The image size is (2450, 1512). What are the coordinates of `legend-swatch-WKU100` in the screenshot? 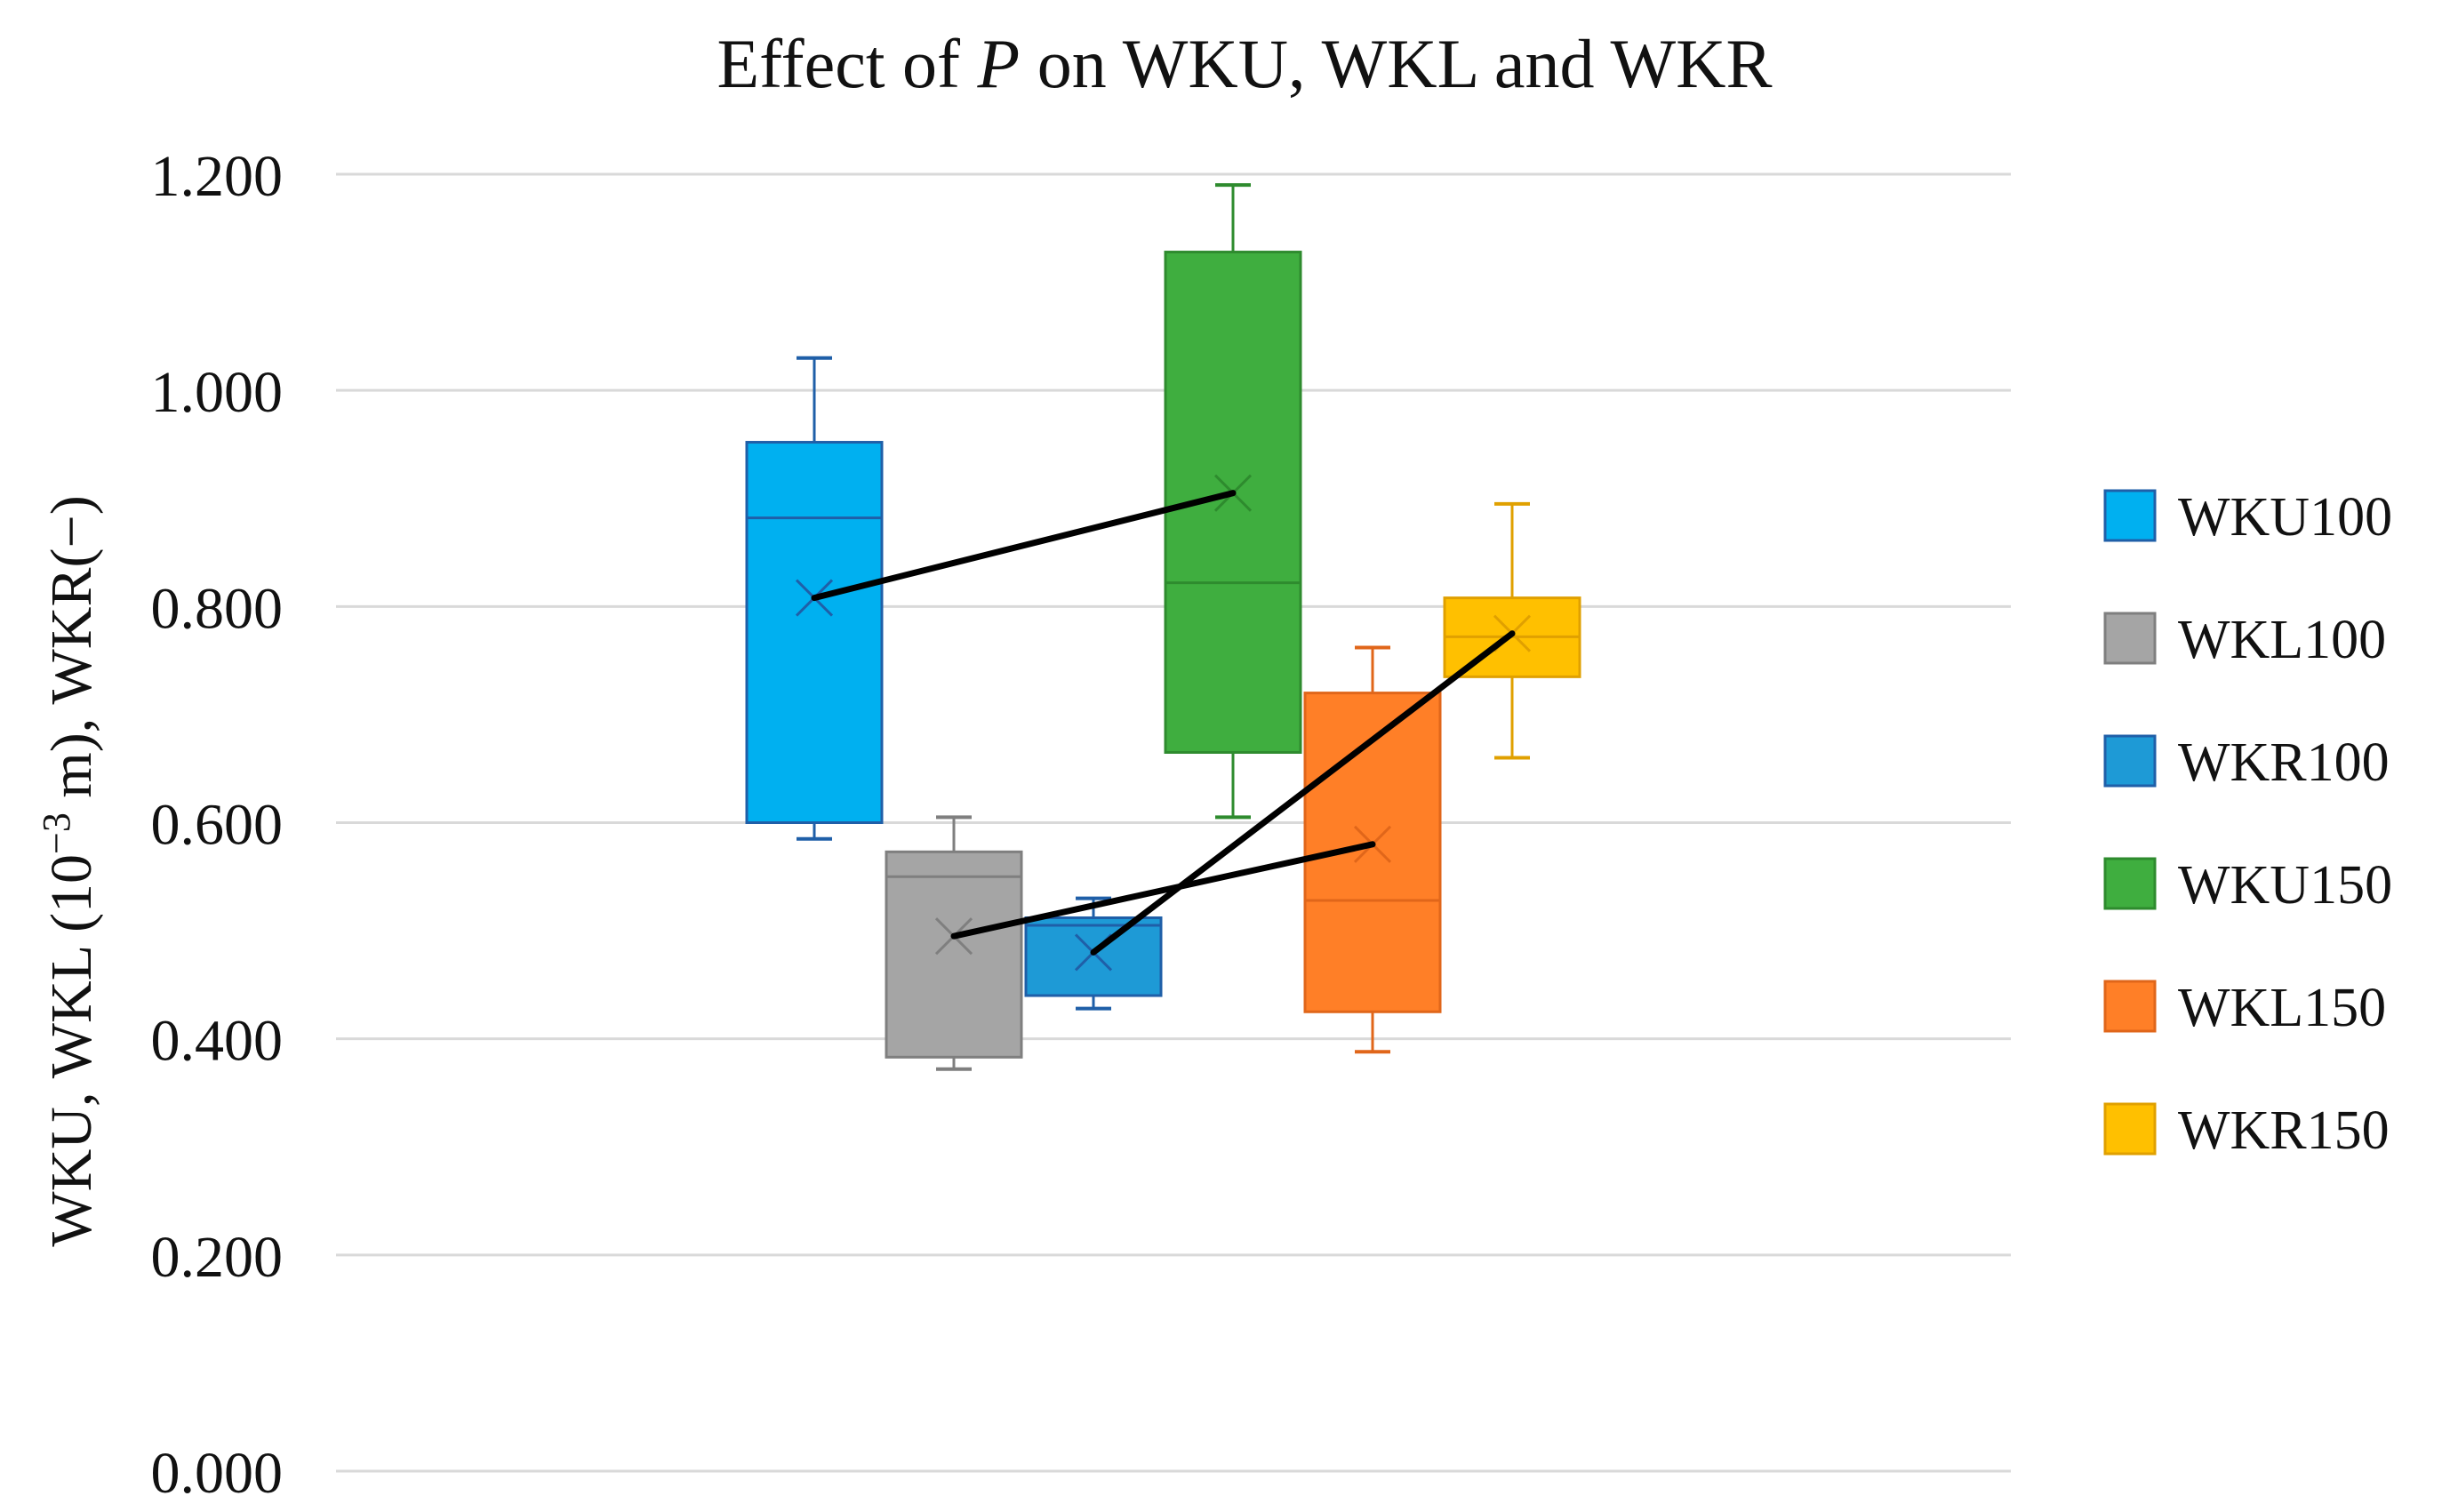 It's located at (2130, 515).